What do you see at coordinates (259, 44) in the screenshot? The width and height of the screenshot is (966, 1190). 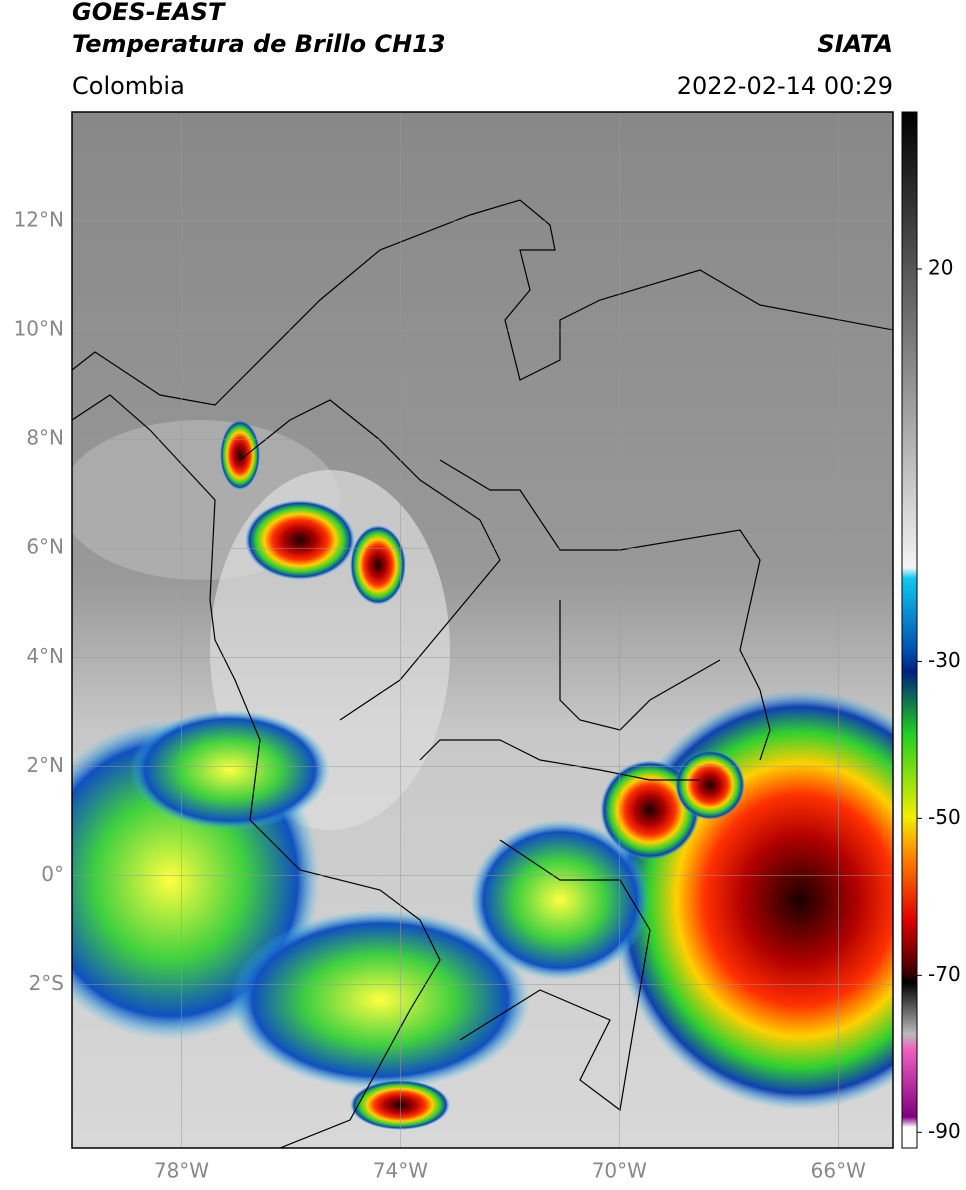 I see `subtitle: Temperatura de Brillo CH13` at bounding box center [259, 44].